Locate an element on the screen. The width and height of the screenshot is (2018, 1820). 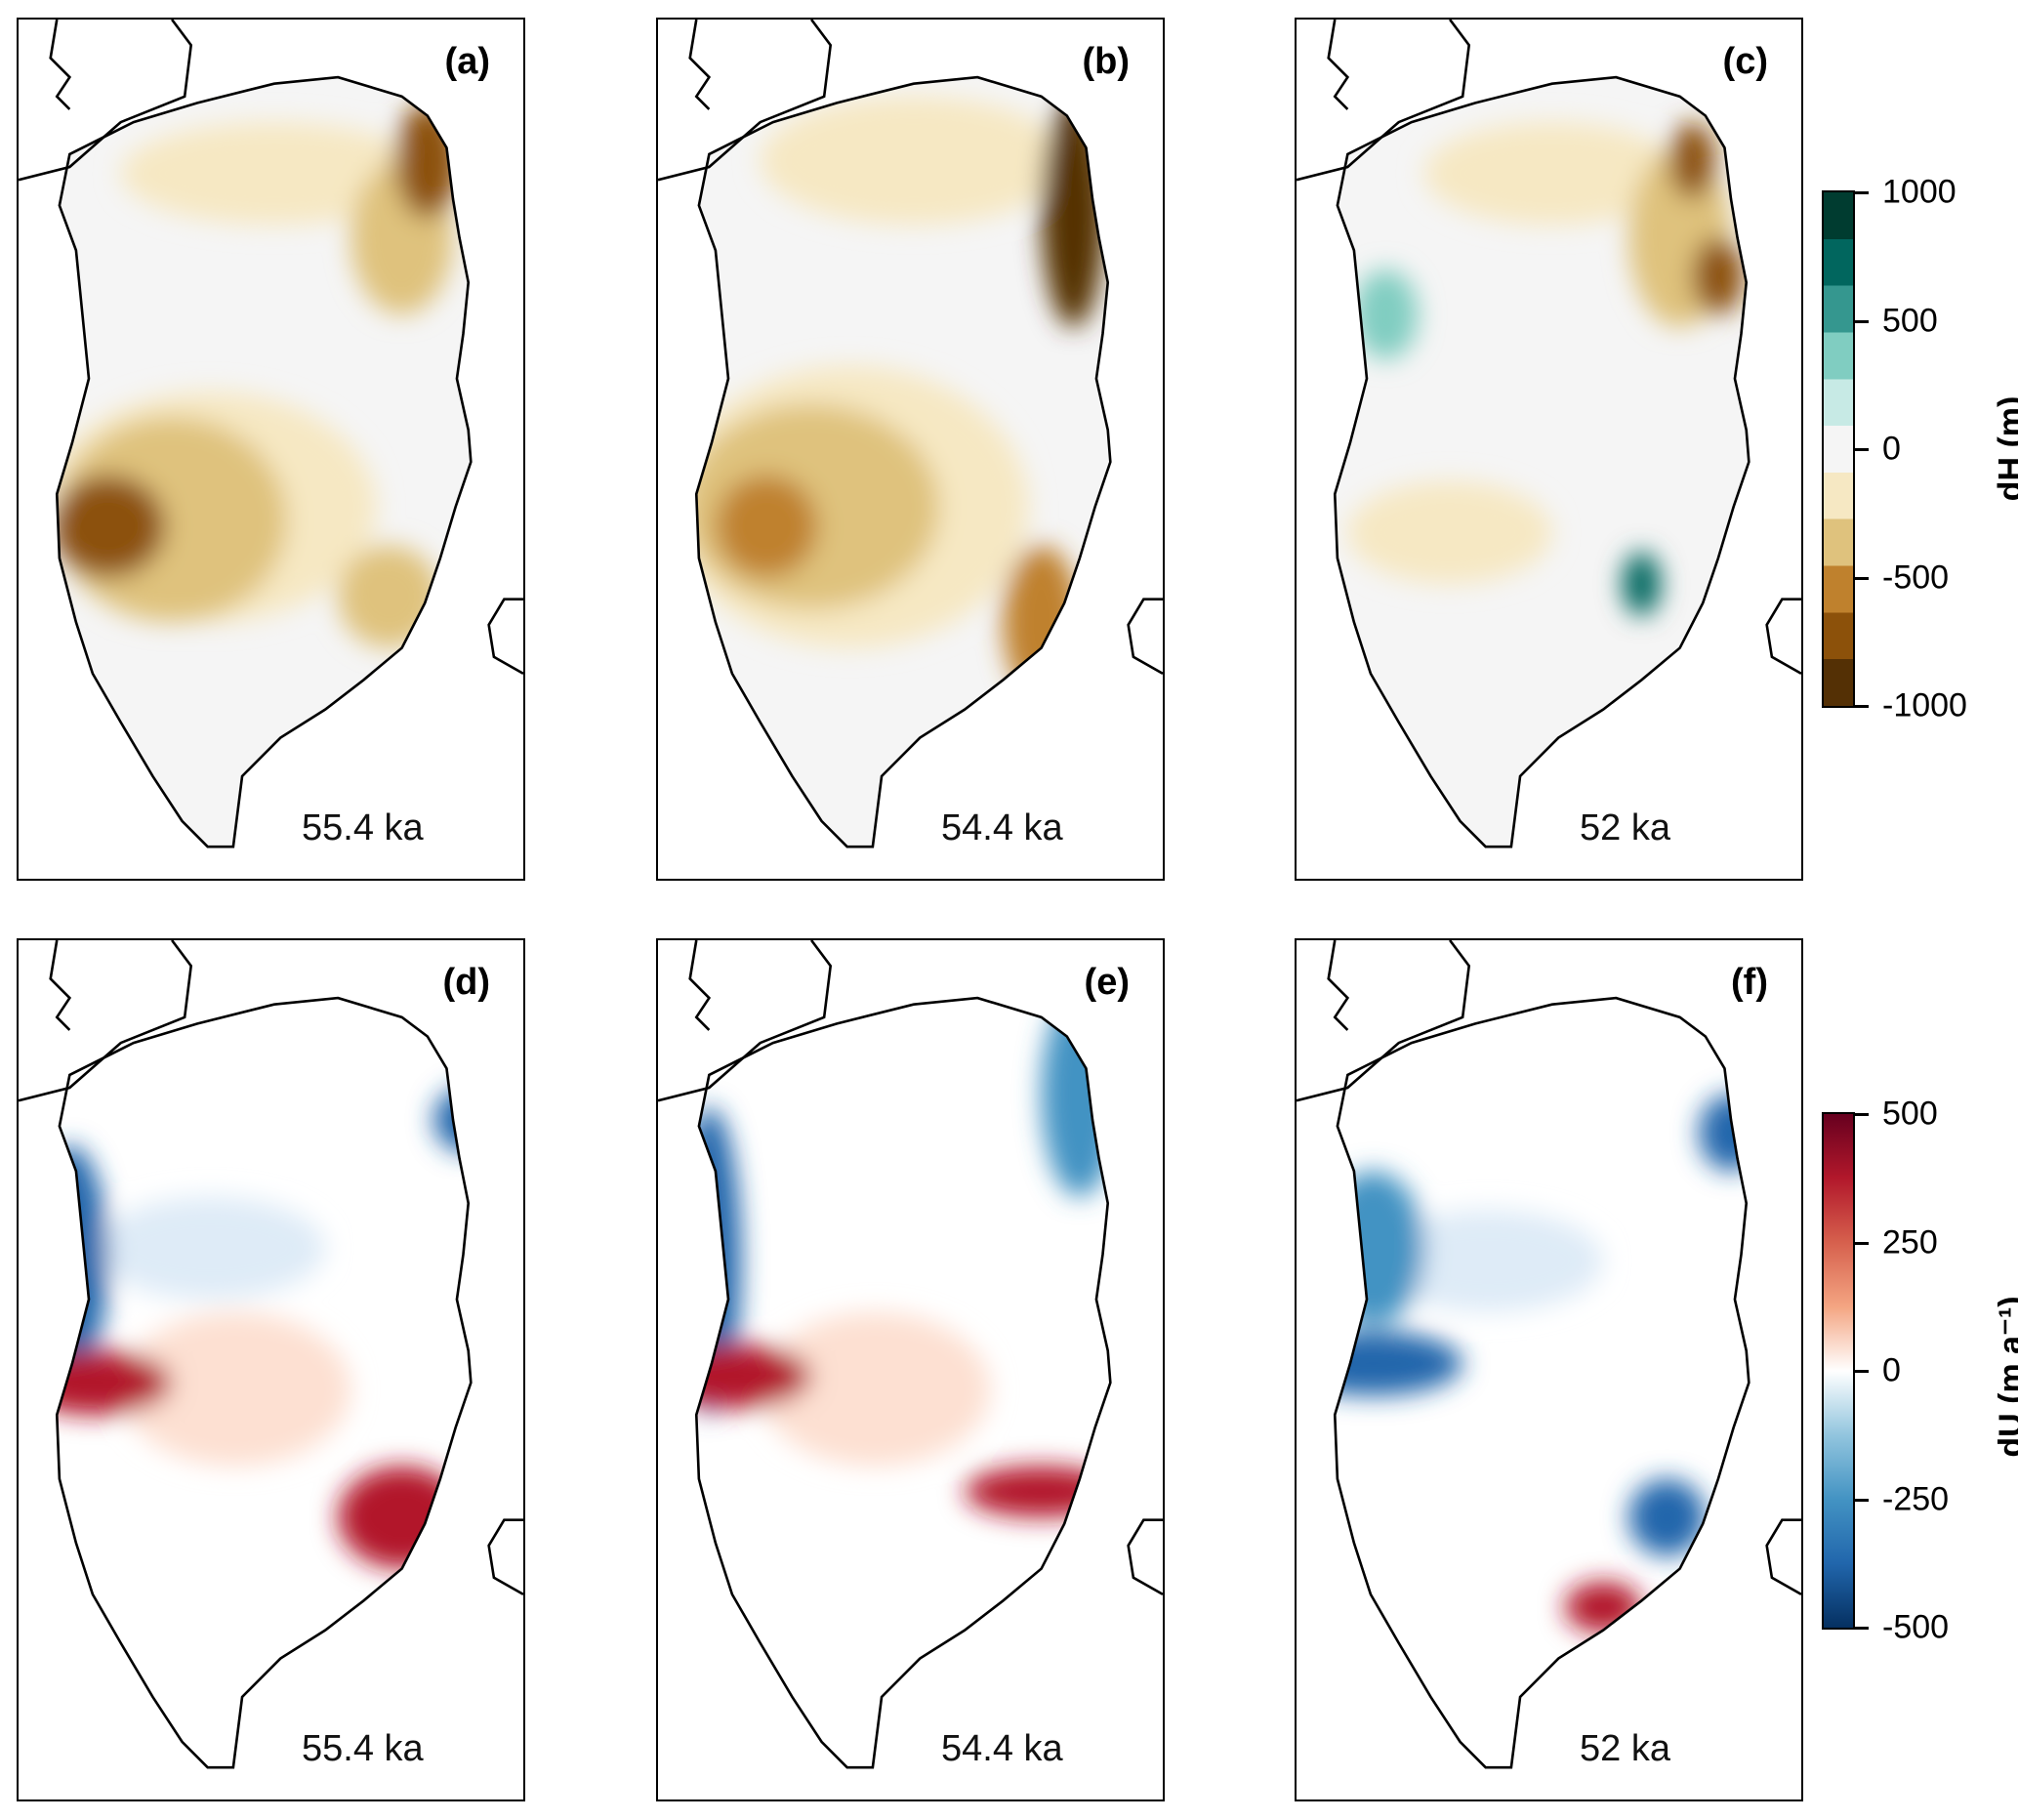
map-panel-a: (a) 55.4 ka is located at coordinates (271, 449).